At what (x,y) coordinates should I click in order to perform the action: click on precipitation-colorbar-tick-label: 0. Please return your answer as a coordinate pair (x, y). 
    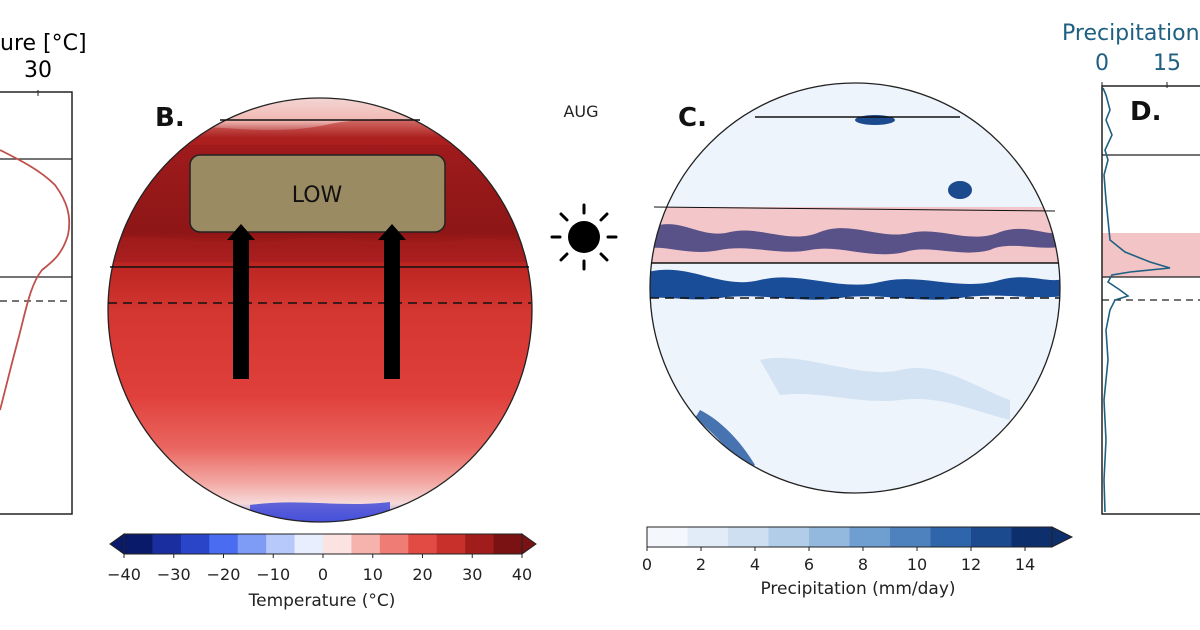
    Looking at the image, I should click on (647, 564).